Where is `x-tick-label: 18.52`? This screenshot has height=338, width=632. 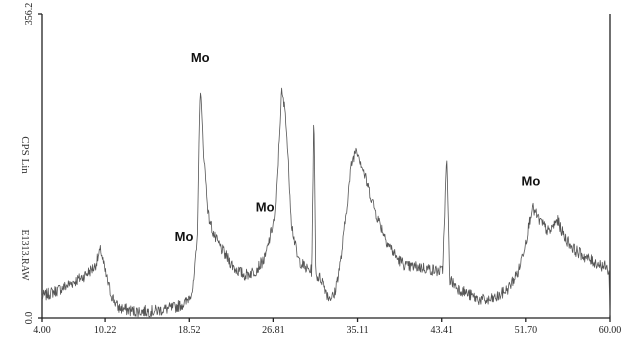
x-tick-label: 18.52 is located at coordinates (189, 330).